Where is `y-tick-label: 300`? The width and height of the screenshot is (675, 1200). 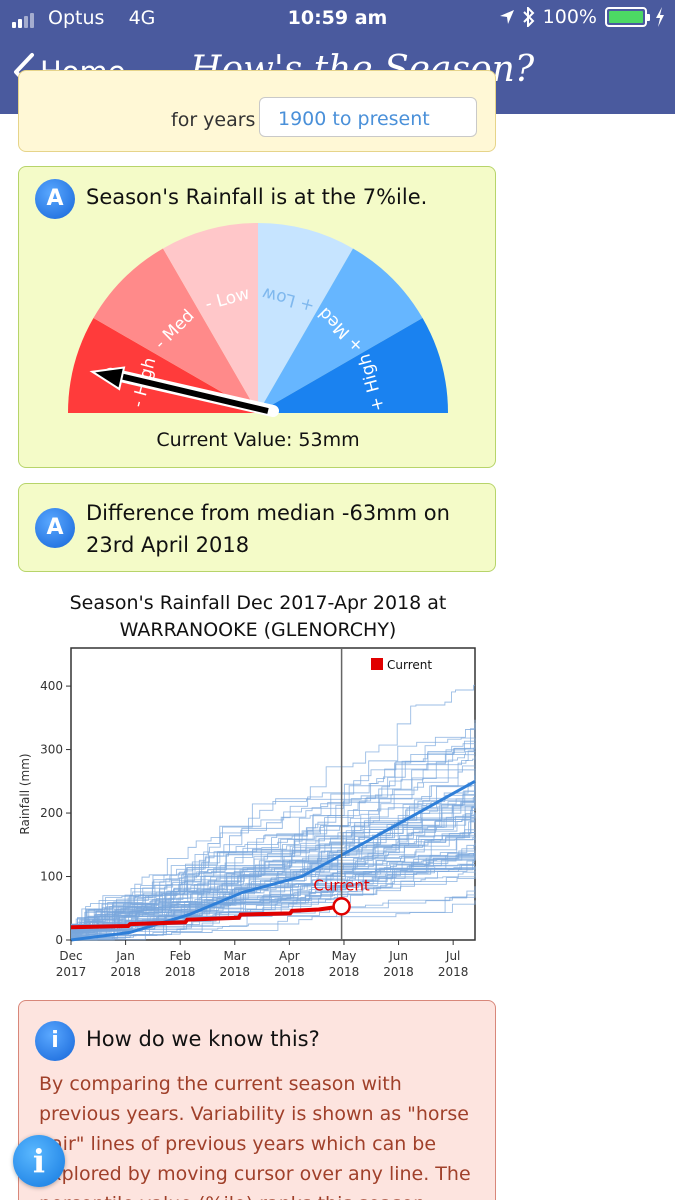 y-tick-label: 300 is located at coordinates (51, 750).